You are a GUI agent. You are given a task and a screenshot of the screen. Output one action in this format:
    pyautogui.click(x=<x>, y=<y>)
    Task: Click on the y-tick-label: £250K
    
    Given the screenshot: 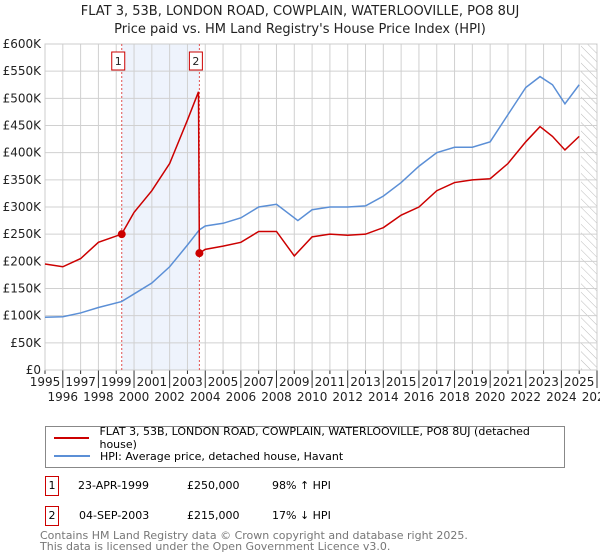 What is the action you would take?
    pyautogui.click(x=23, y=234)
    